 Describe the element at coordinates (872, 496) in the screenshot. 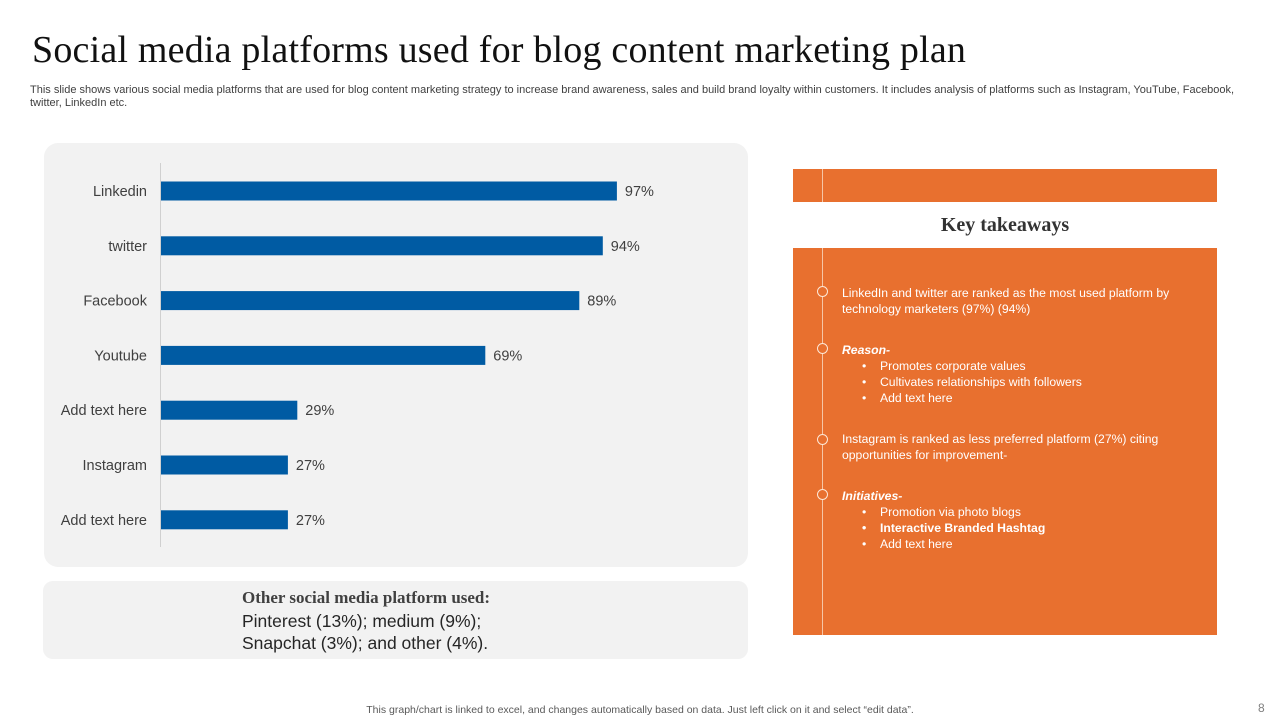

I see `initiatives-heading: Initiatives-` at that location.